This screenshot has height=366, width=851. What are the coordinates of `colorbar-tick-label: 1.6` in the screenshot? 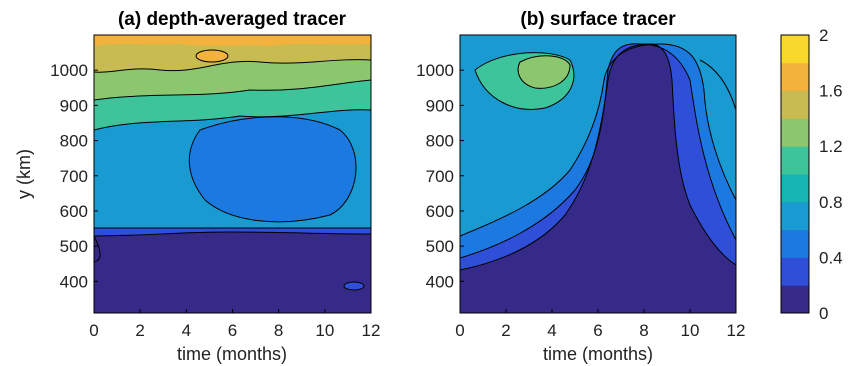 It's located at (831, 91).